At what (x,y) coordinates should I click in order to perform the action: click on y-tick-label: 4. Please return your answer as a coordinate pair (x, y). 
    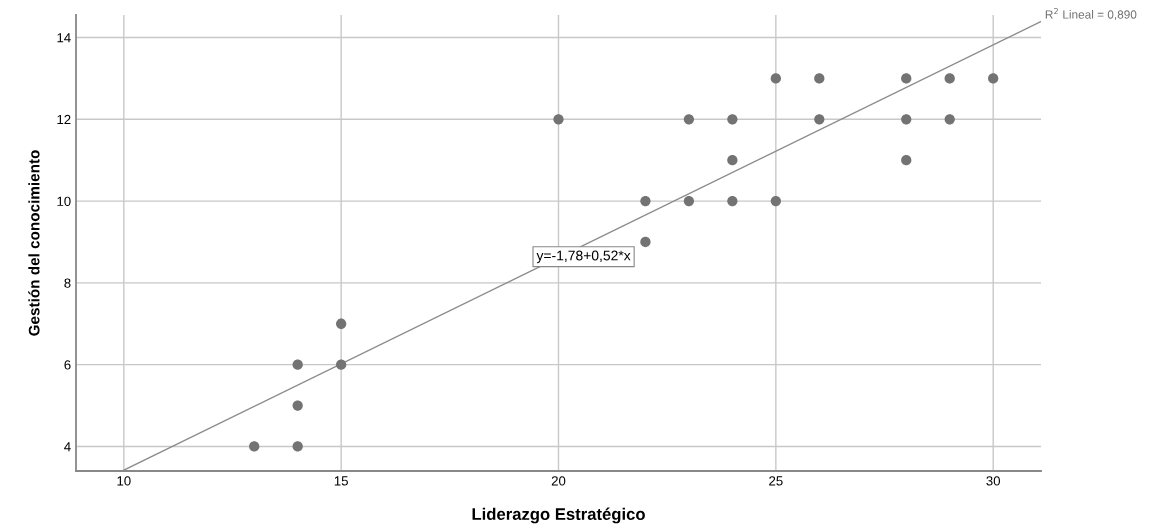
    Looking at the image, I should click on (67, 447).